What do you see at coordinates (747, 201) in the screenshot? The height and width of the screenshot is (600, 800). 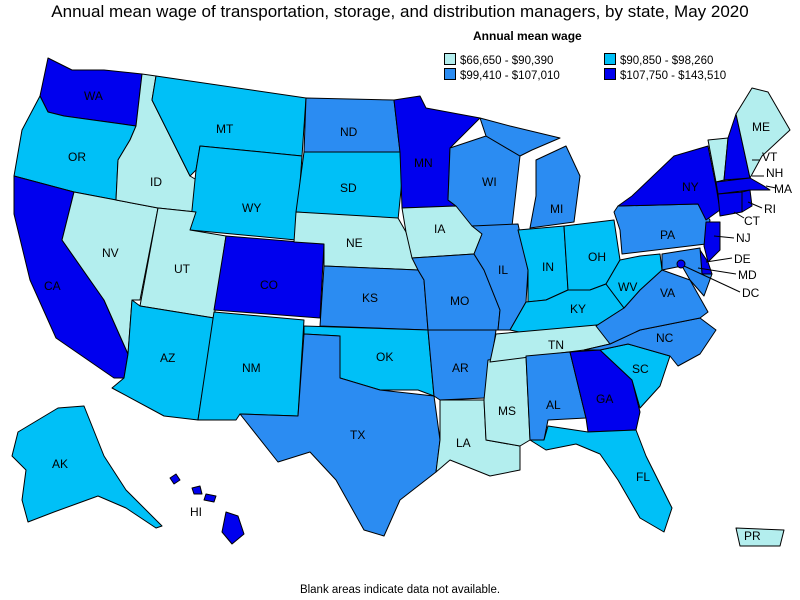 I see `state-shape-ri` at bounding box center [747, 201].